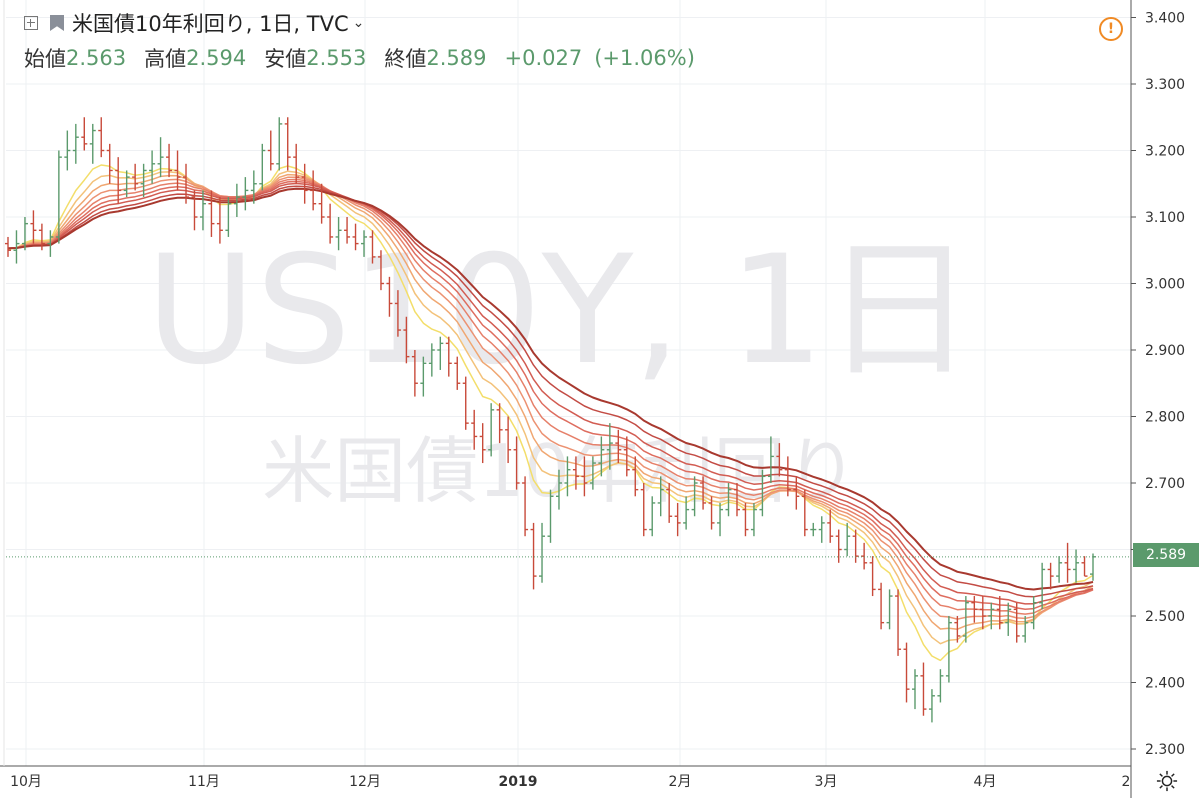  I want to click on high-label: 高値, so click(165, 59).